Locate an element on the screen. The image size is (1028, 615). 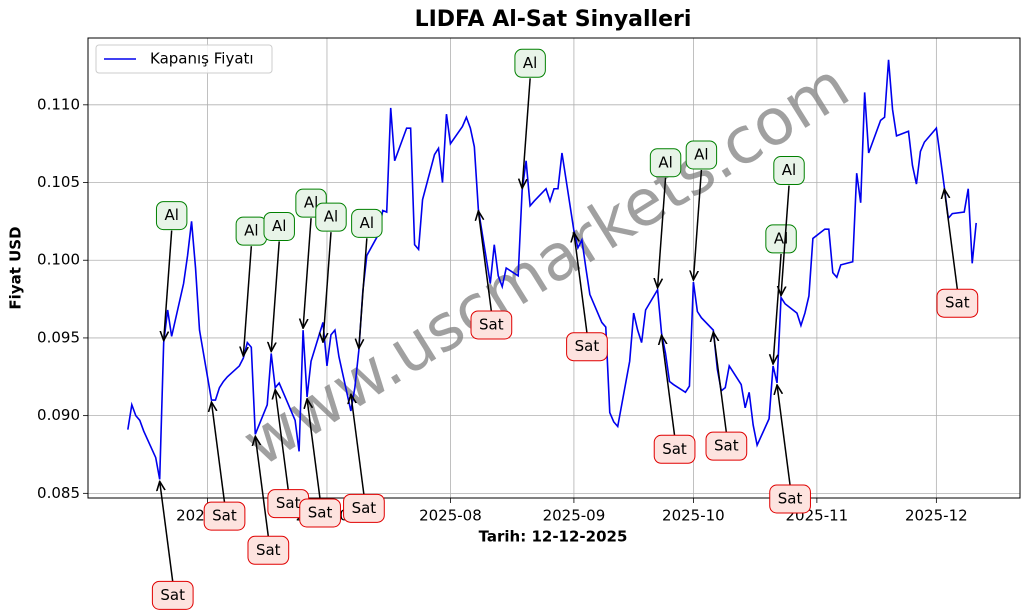
x-tick-label: 2025-10 is located at coordinates (693, 516).